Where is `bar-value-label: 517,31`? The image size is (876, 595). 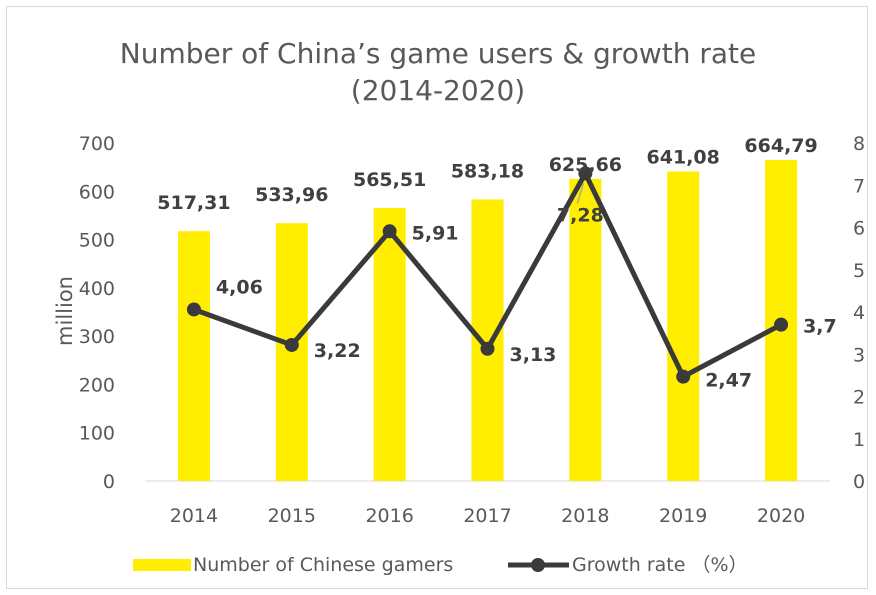
bar-value-label: 517,31 is located at coordinates (193, 203).